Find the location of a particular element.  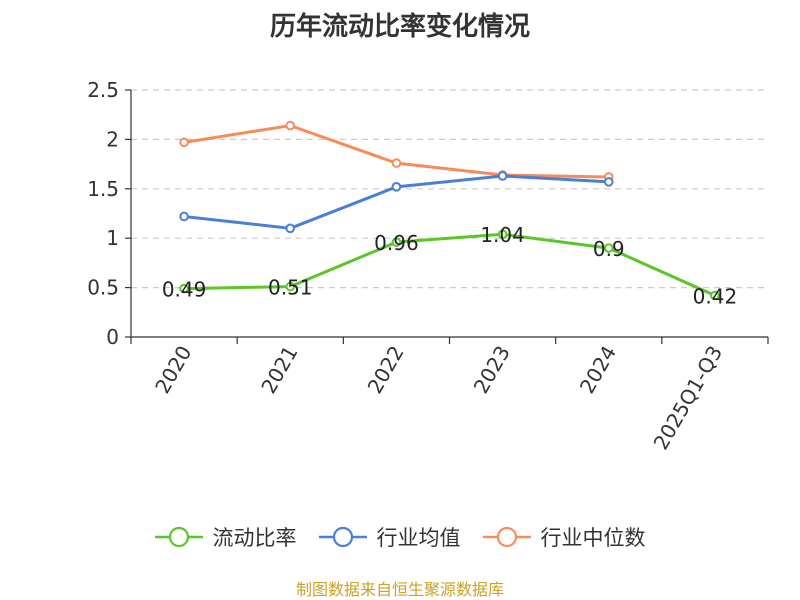

data-label: 1.04 is located at coordinates (502, 235).